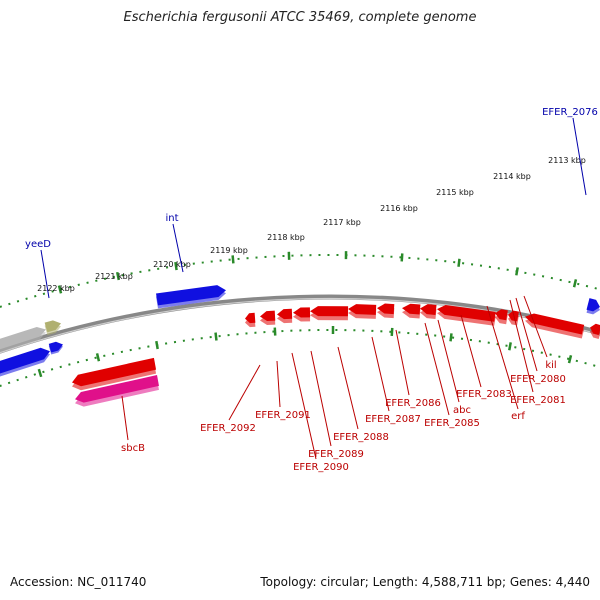 The height and width of the screenshot is (600, 600). Describe the element at coordinates (268, 318) in the screenshot. I see `gene-EFER_2091` at that location.